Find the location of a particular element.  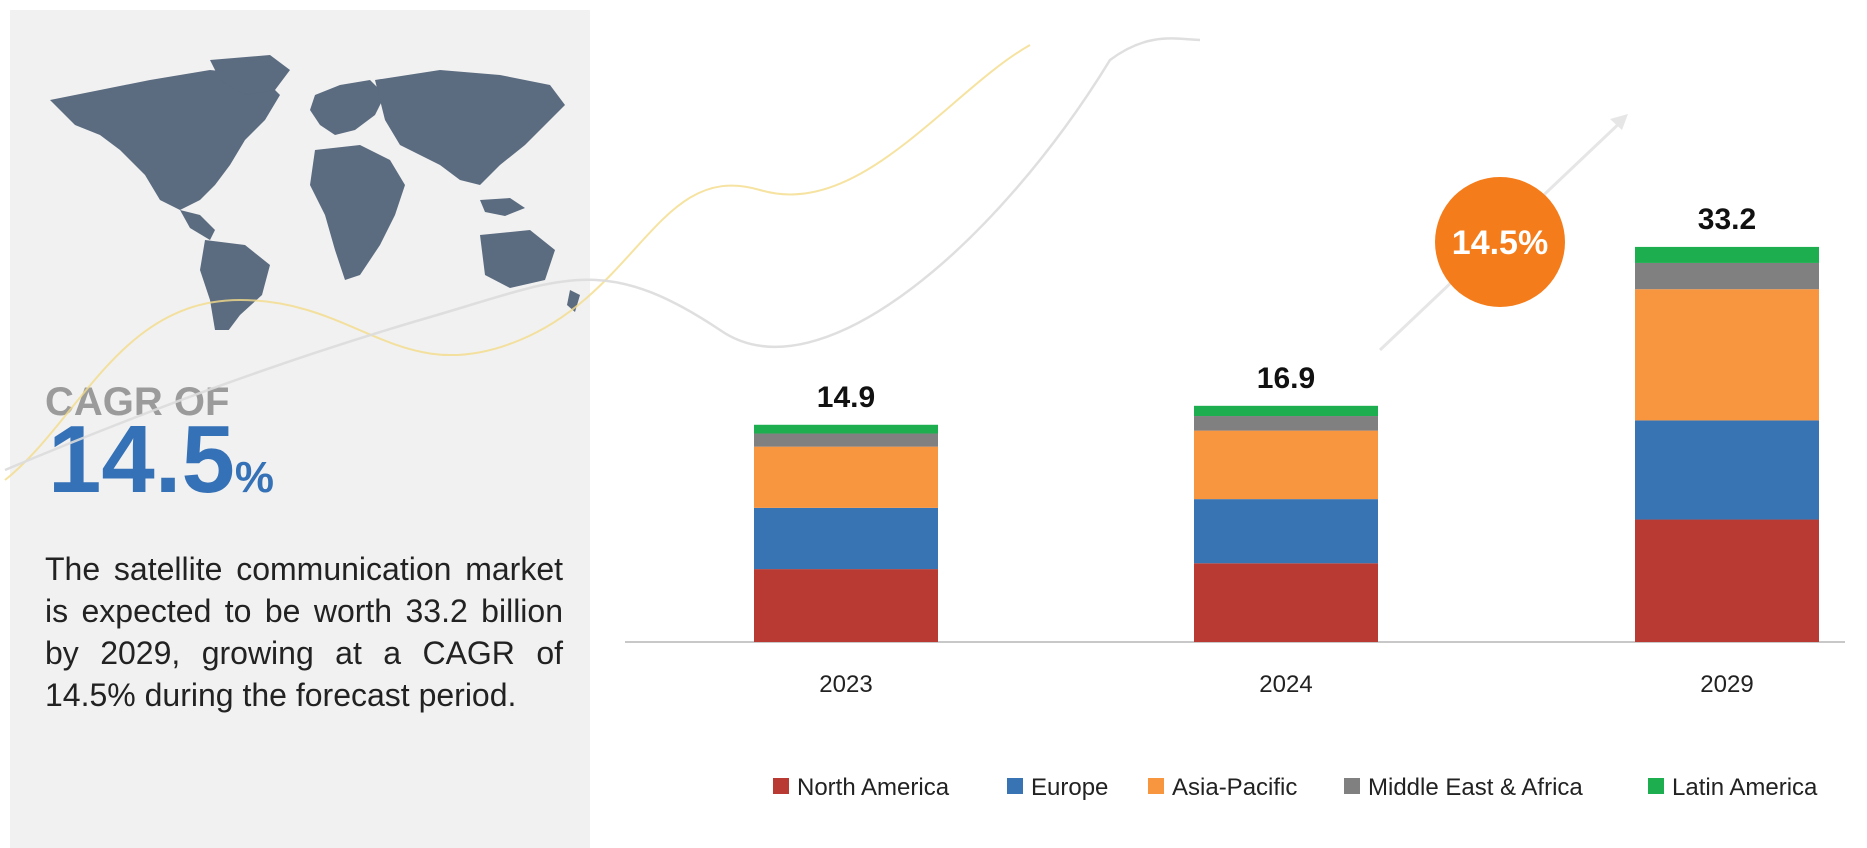

bar-2023-middle-east-africa is located at coordinates (846, 440).